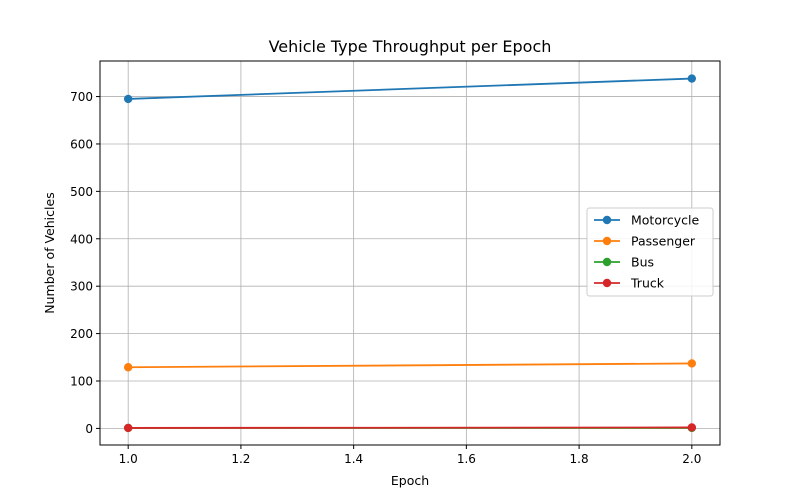  I want to click on y-tick-label: 200, so click(81, 334).